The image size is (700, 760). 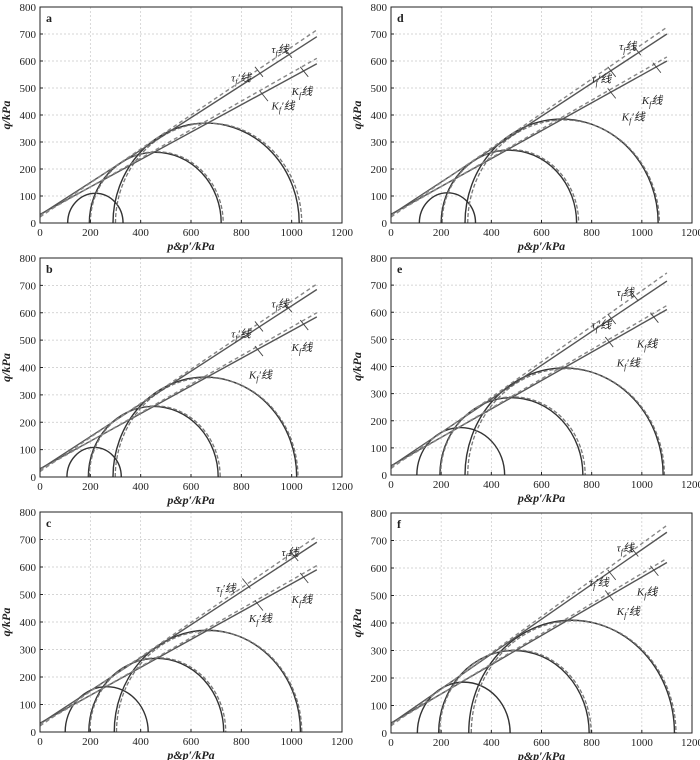 I want to click on panel-letter: d, so click(x=400, y=18).